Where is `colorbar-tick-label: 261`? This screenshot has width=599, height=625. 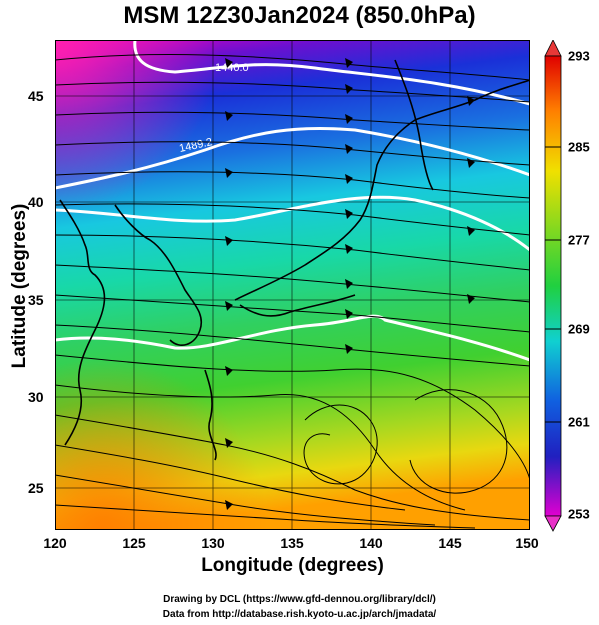 colorbar-tick-label: 261 is located at coordinates (579, 422).